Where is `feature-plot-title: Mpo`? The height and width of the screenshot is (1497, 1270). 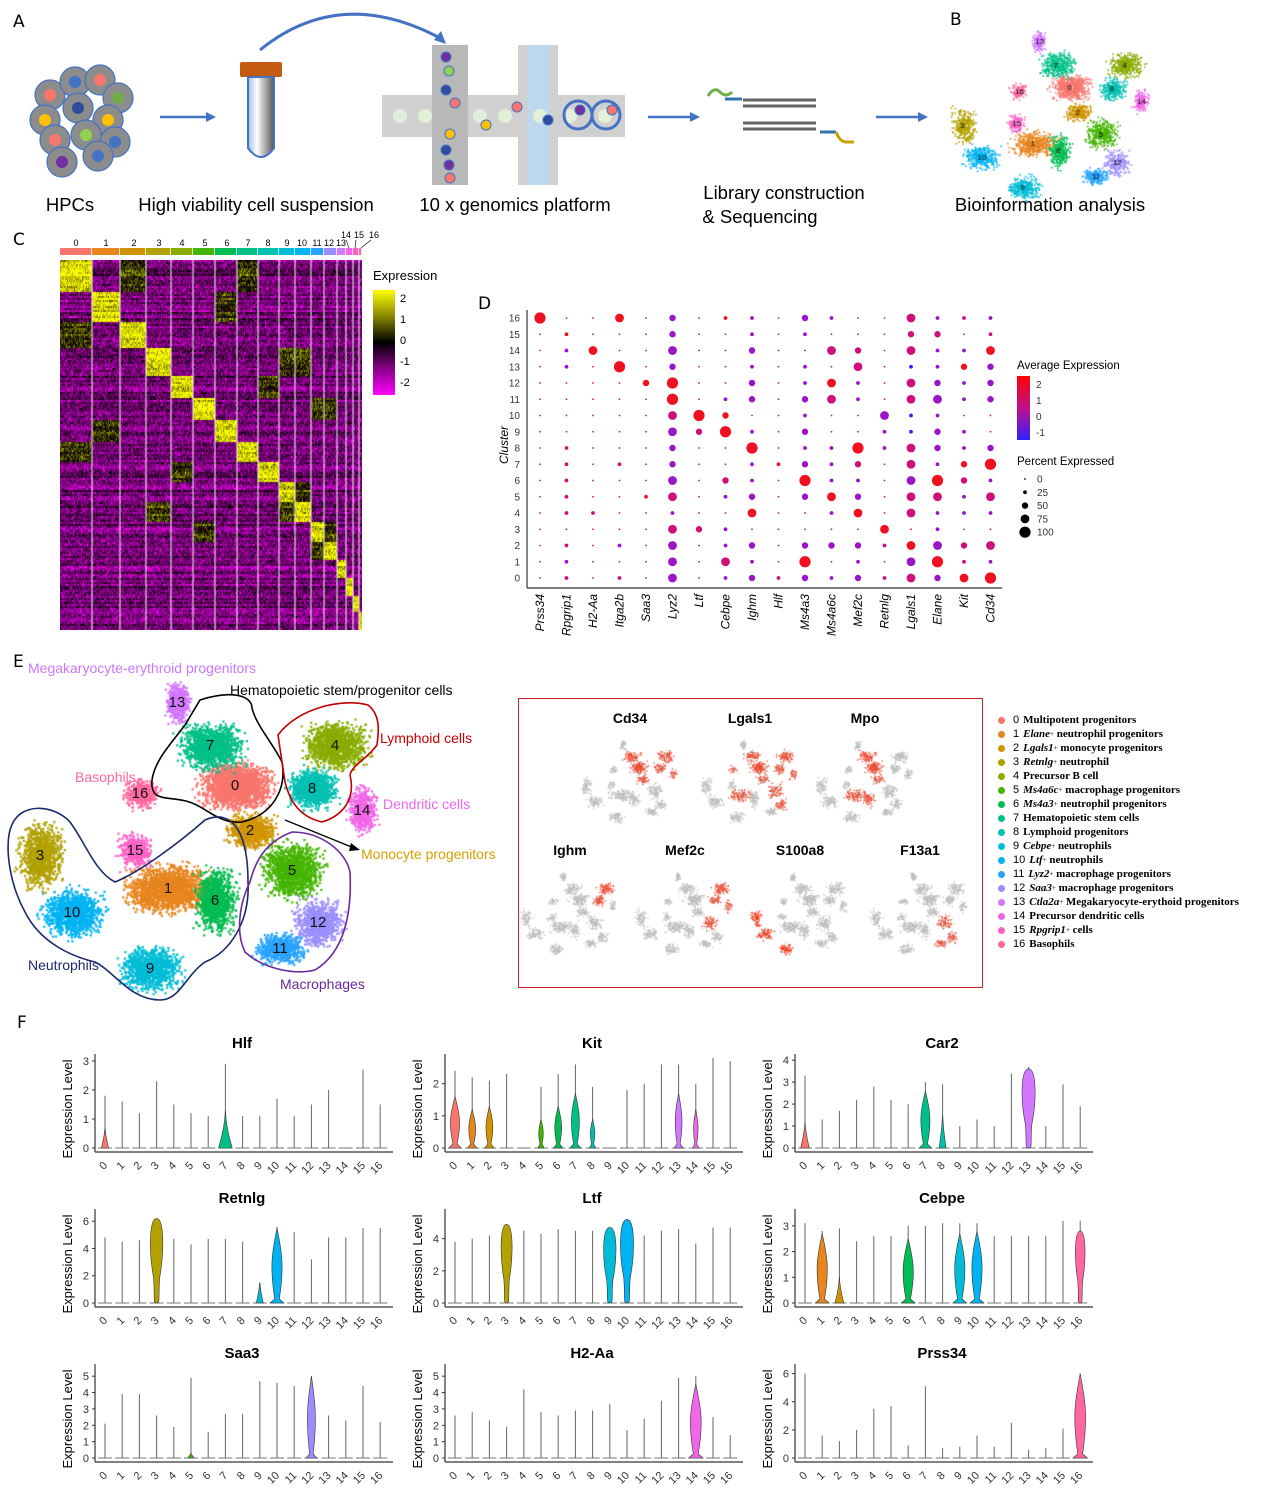 feature-plot-title: Mpo is located at coordinates (865, 718).